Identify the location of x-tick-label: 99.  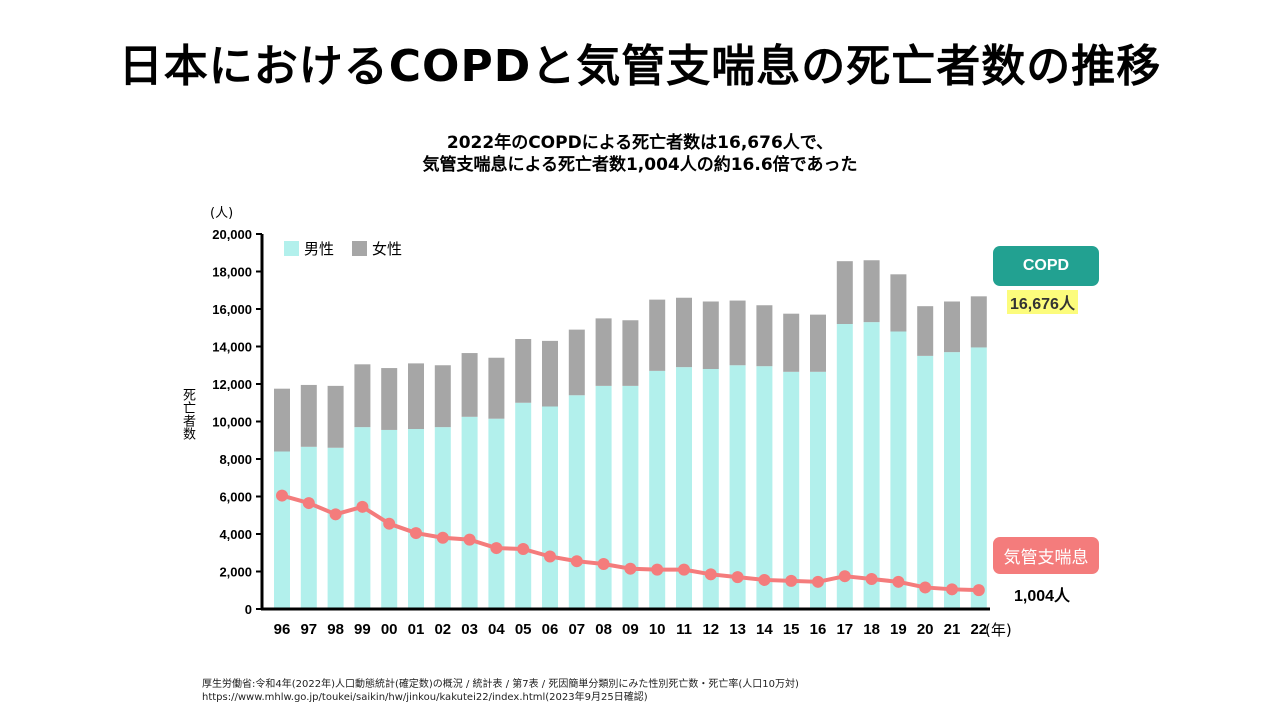
(362, 629).